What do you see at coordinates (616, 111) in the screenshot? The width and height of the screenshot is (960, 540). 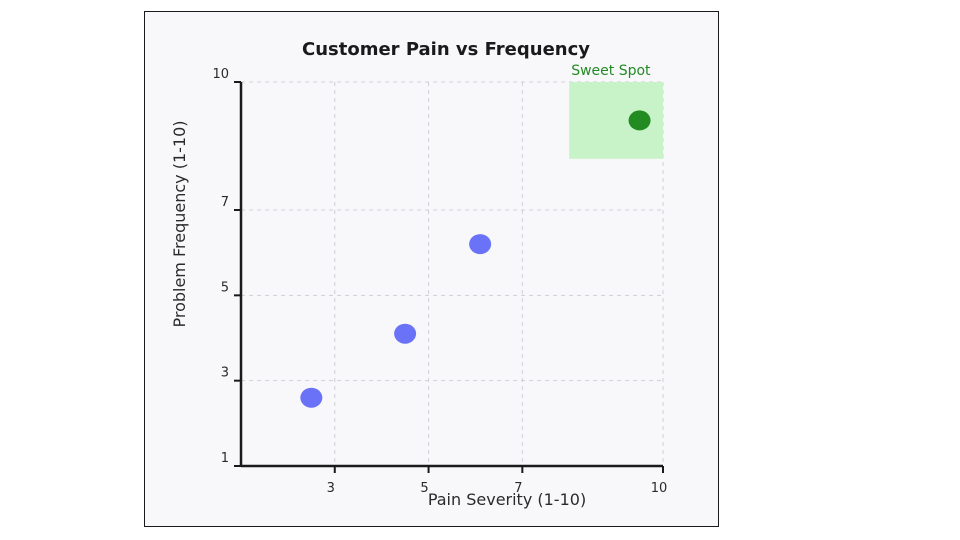 I see `sweet-spot-region: Sweet Spot` at bounding box center [616, 111].